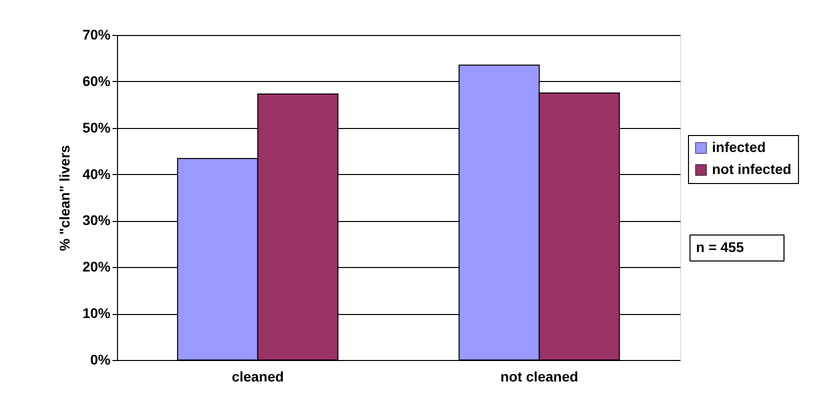  Describe the element at coordinates (97, 127) in the screenshot. I see `y-tick-label: 50%` at that location.